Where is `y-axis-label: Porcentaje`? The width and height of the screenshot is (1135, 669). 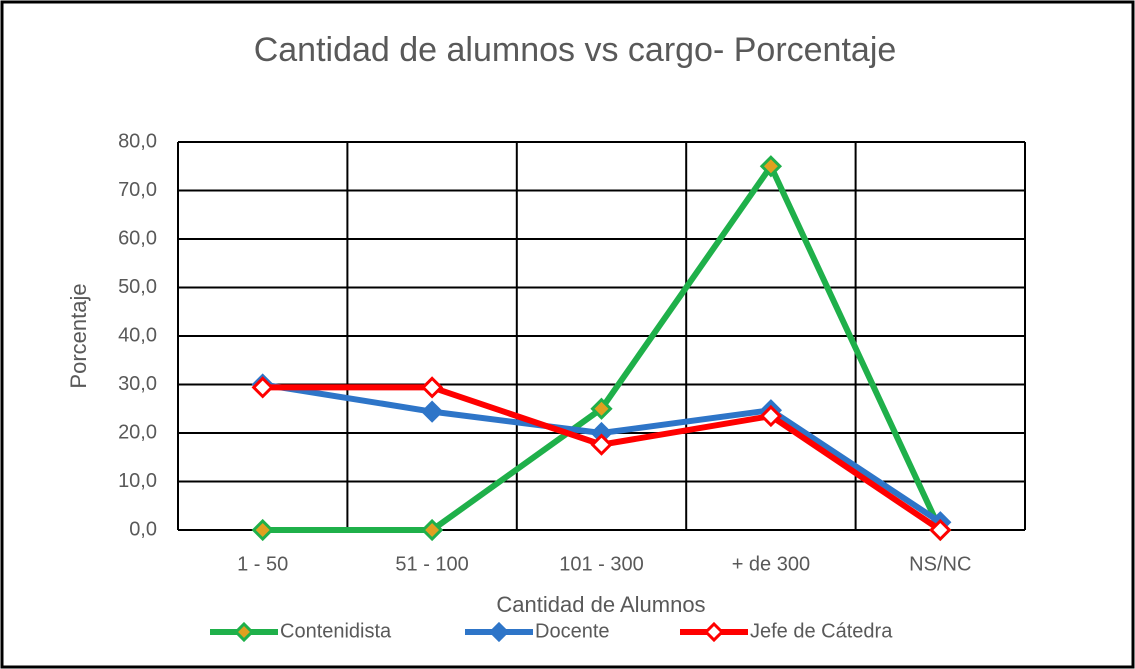
y-axis-label: Porcentaje is located at coordinates (78, 335).